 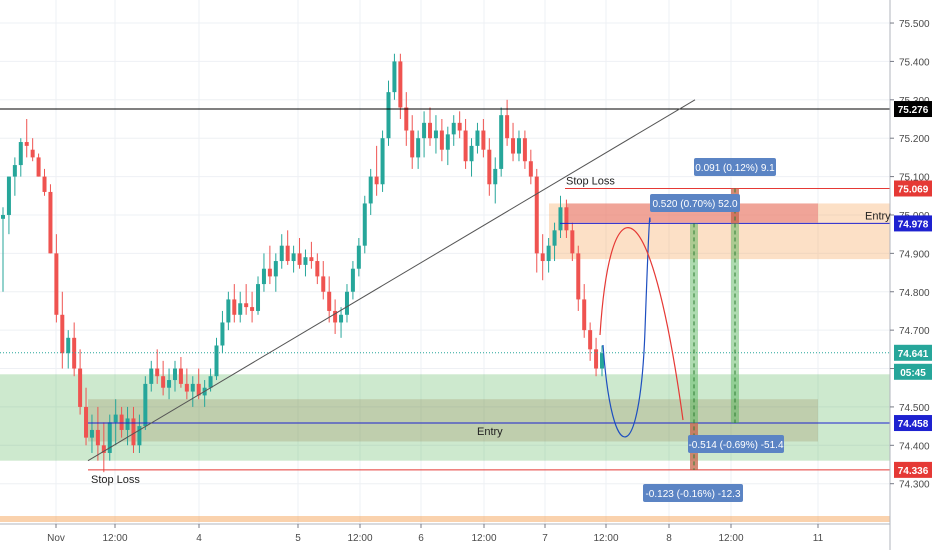 What do you see at coordinates (626, 327) in the screenshot?
I see `projection-curve-blue` at bounding box center [626, 327].